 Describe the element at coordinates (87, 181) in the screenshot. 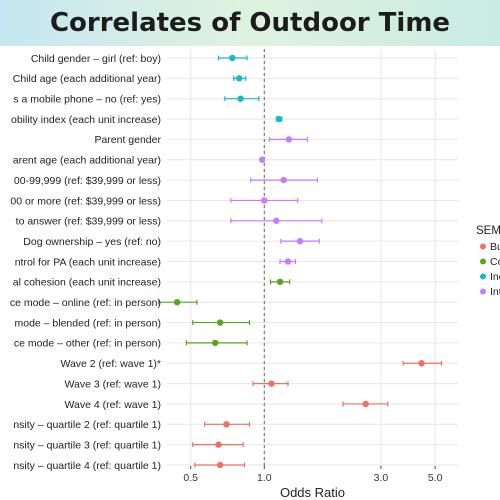

I see `row-label: 00-99,999 (ref: $39,999 or less)` at that location.